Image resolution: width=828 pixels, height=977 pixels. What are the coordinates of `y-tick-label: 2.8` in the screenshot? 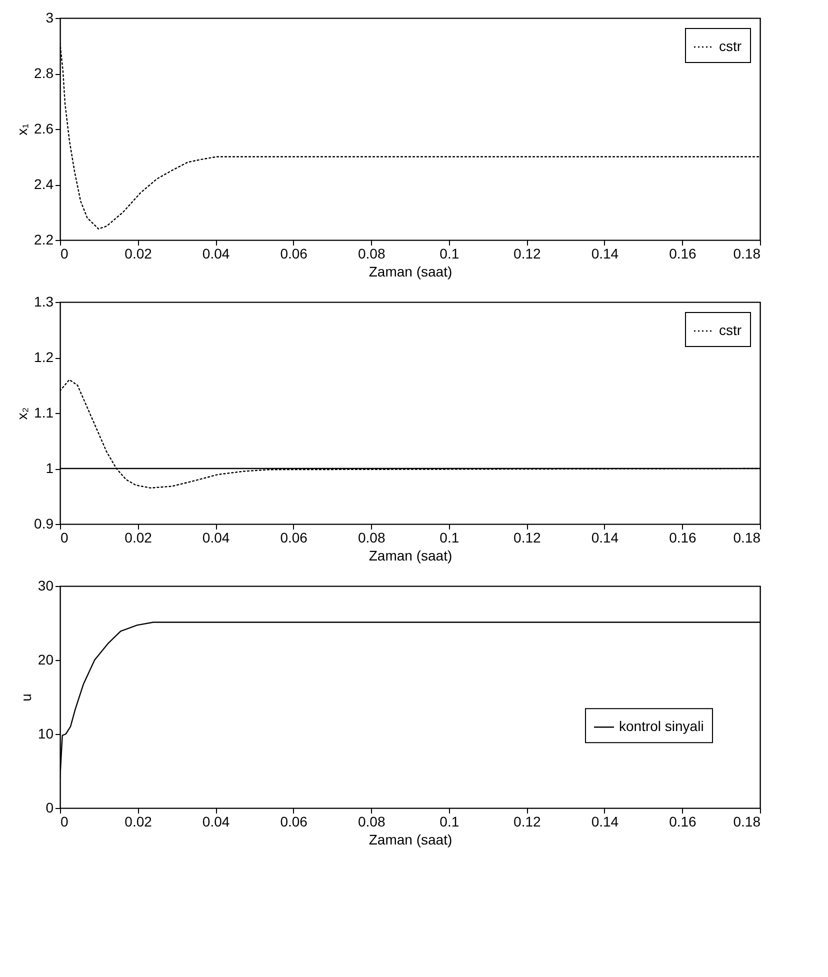 It's located at (44, 73).